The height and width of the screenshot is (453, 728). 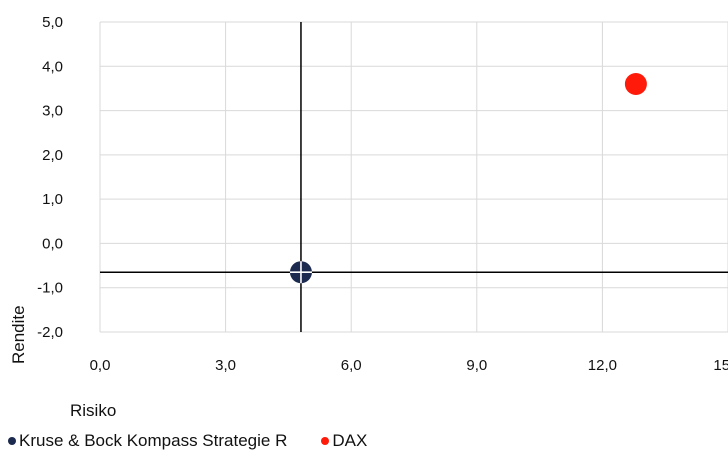 I want to click on x-axis-label: Risiko, so click(x=93, y=410).